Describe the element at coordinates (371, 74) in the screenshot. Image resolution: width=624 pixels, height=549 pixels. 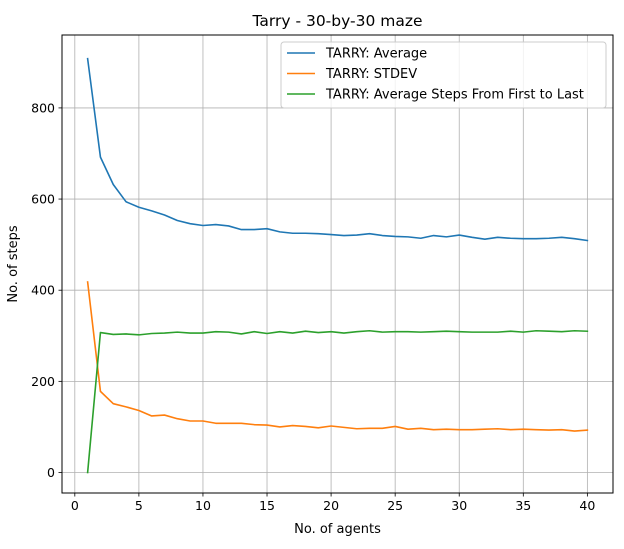
I see `series-2-legend-label: TARRY: STDEV` at that location.